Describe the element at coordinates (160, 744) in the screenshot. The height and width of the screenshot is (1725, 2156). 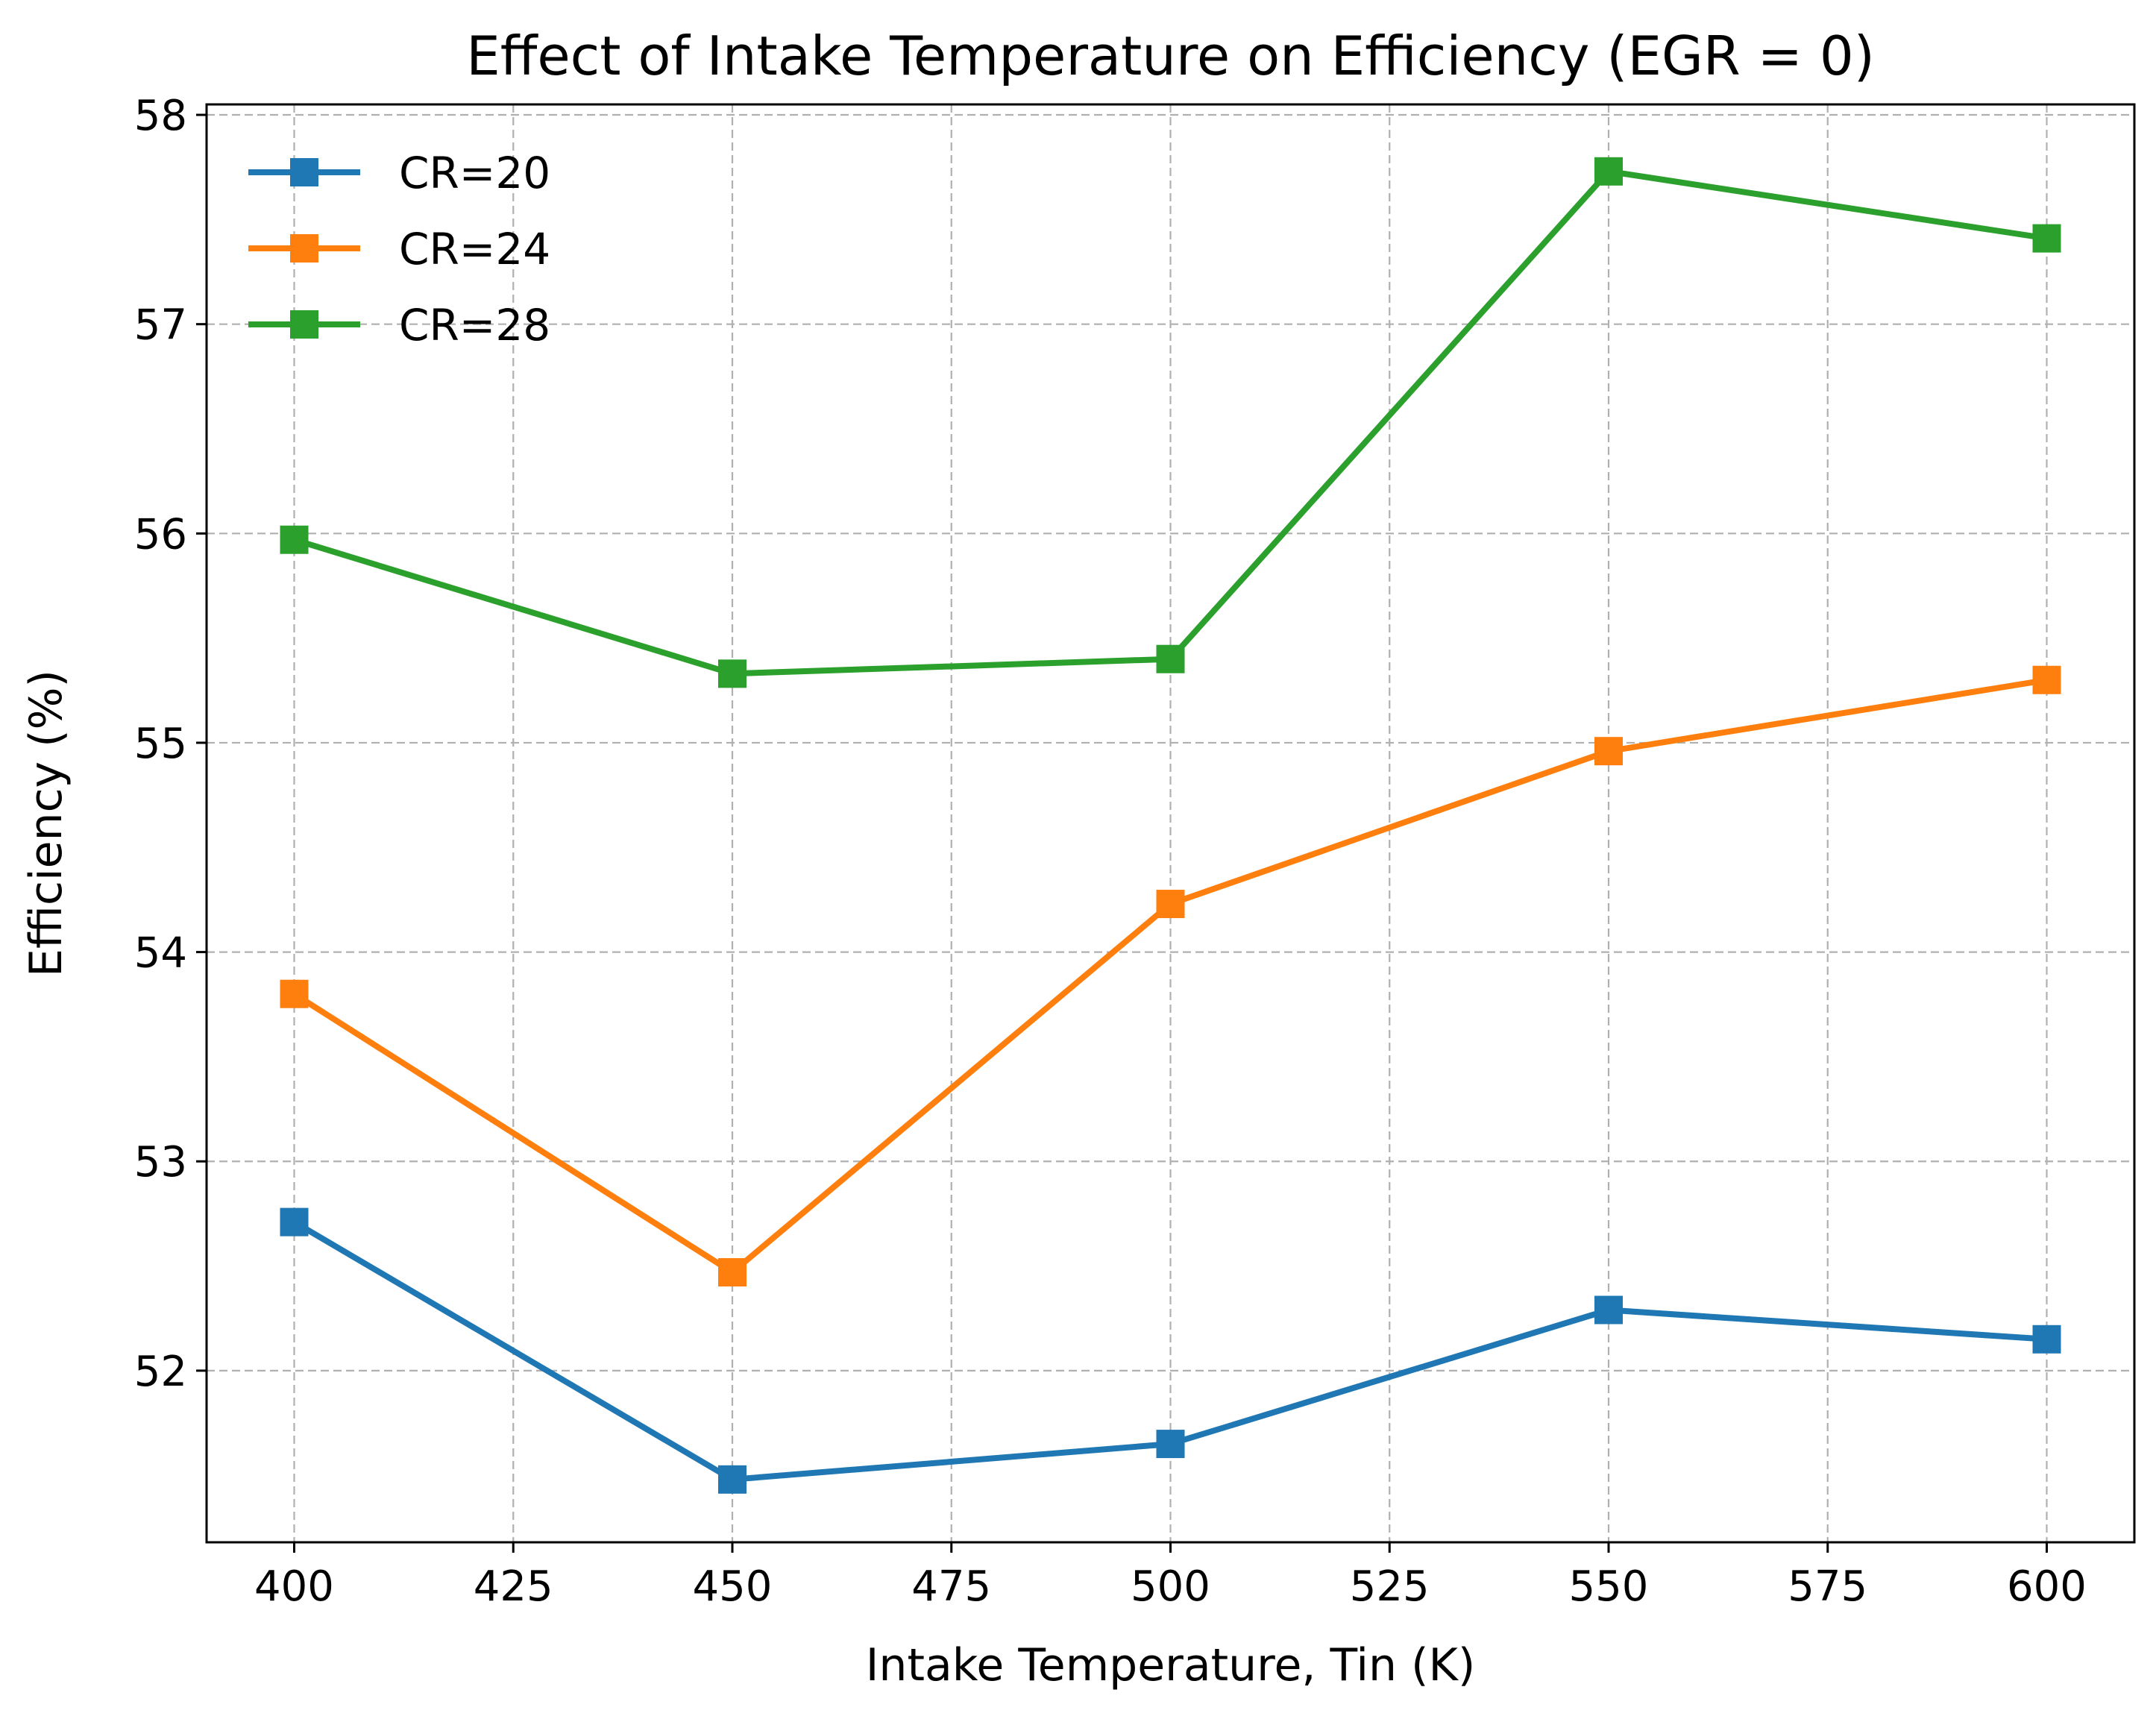
I see `y-tick-label: 55` at that location.